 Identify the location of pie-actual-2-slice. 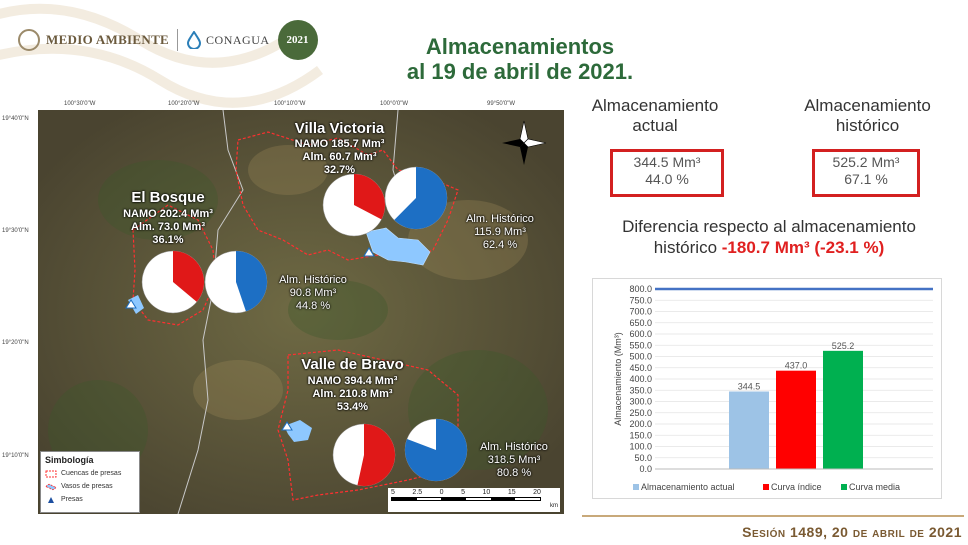
(376, 455).